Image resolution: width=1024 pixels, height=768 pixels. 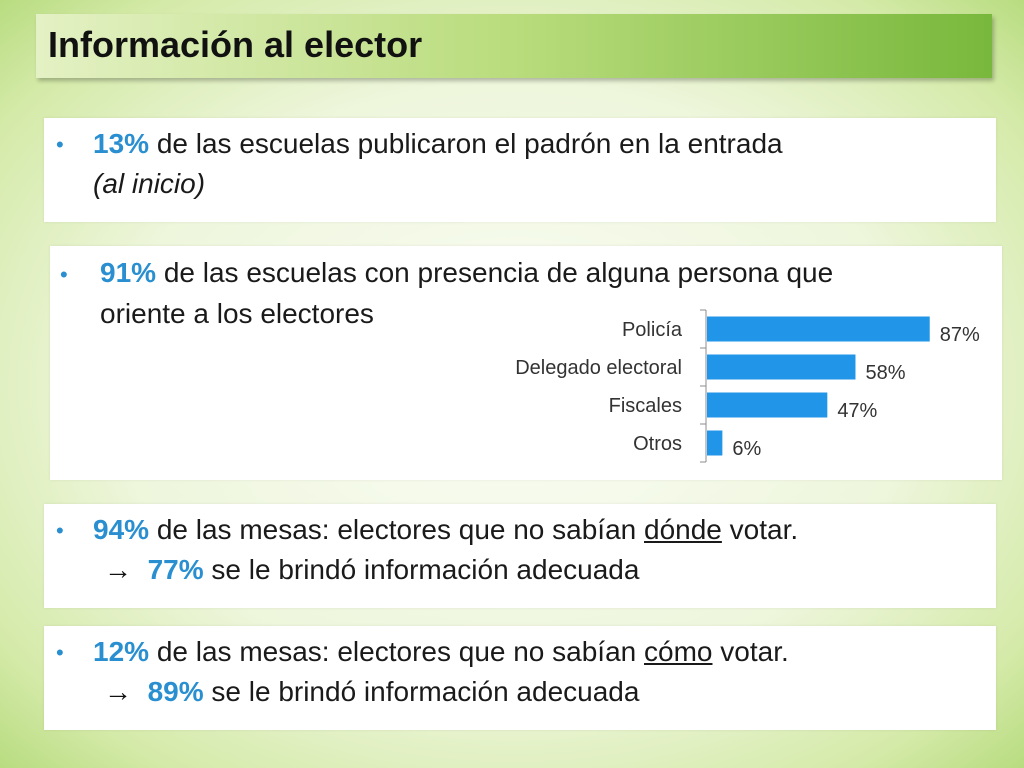 What do you see at coordinates (645, 406) in the screenshot?
I see `category-label: Fiscales` at bounding box center [645, 406].